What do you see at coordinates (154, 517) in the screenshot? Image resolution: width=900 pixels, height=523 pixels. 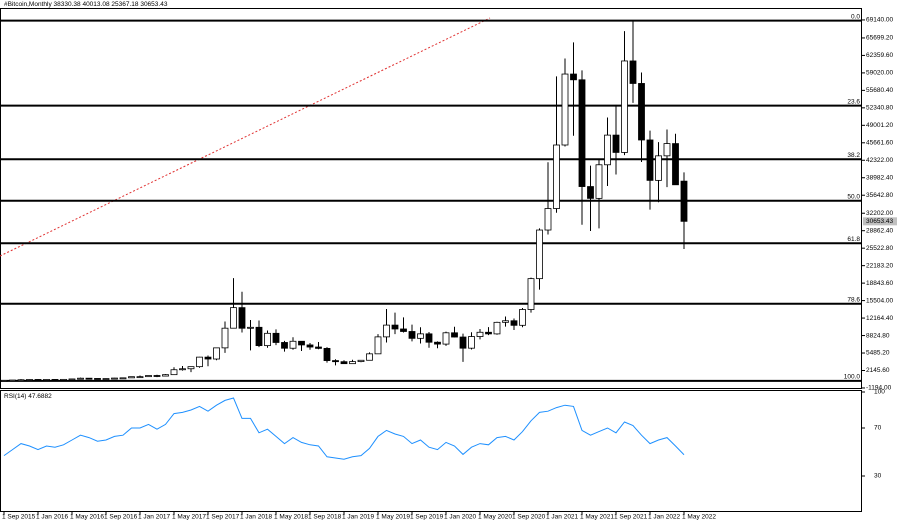 I see `x-tick-label: 1 Jan 2017` at bounding box center [154, 517].